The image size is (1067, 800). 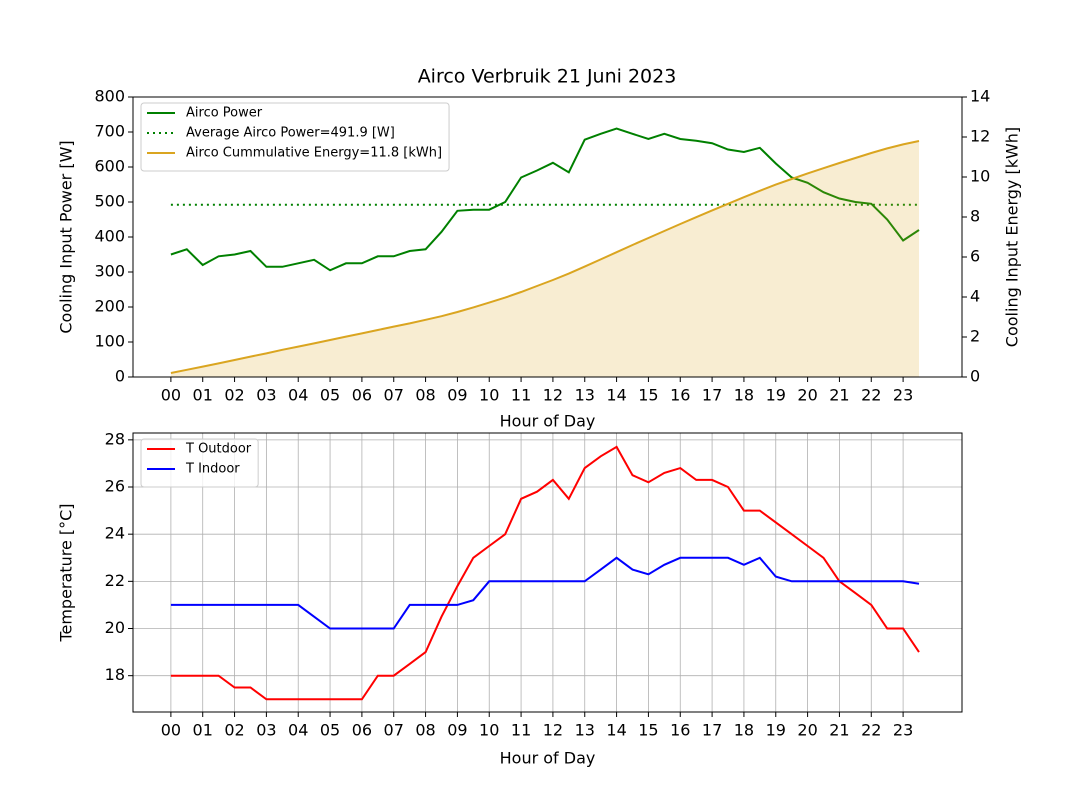 I want to click on y2-axis-label: Cooling Input Energy [kWh], so click(x=1012, y=237).